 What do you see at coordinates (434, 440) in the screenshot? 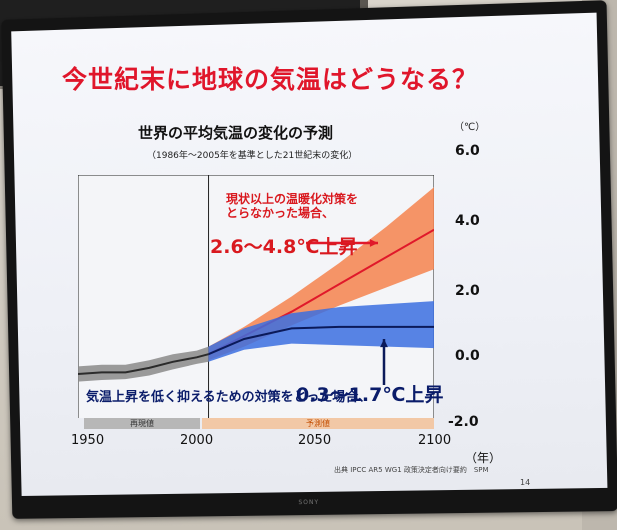
I see `x-tick-label: 2100` at bounding box center [434, 440].